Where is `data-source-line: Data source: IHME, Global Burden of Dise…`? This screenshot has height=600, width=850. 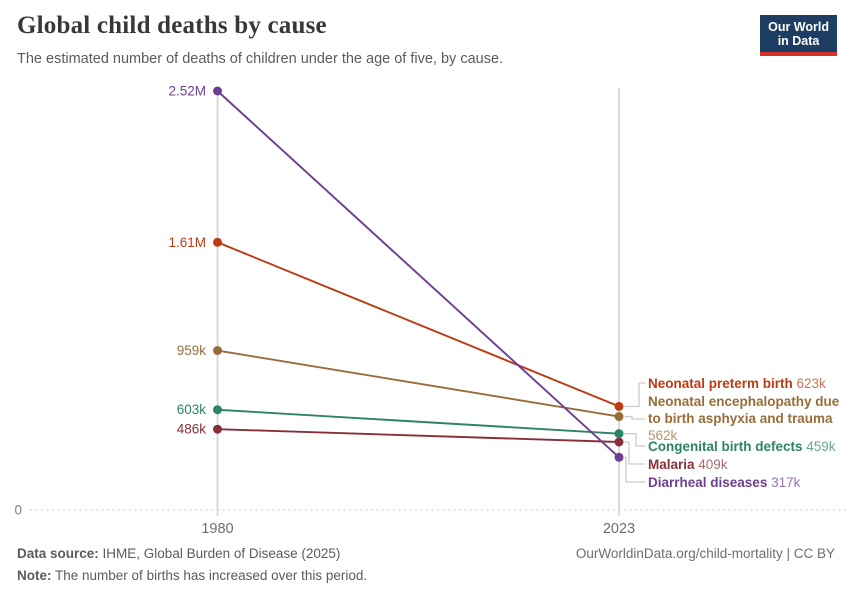
data-source-line: Data source: IHME, Global Burden of Dise… is located at coordinates (192, 553).